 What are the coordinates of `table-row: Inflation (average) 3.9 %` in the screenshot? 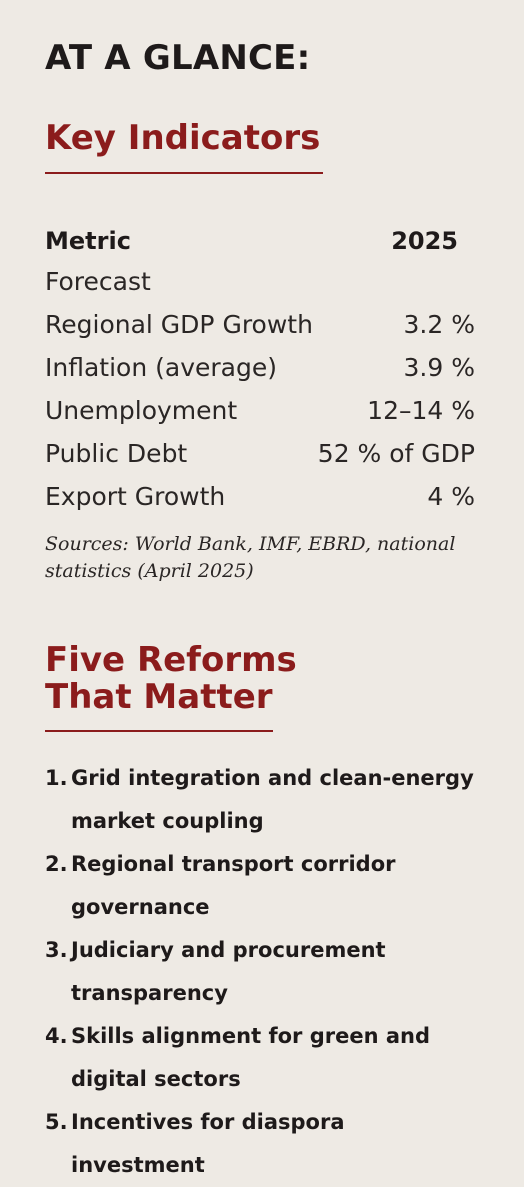 It's located at (260, 367).